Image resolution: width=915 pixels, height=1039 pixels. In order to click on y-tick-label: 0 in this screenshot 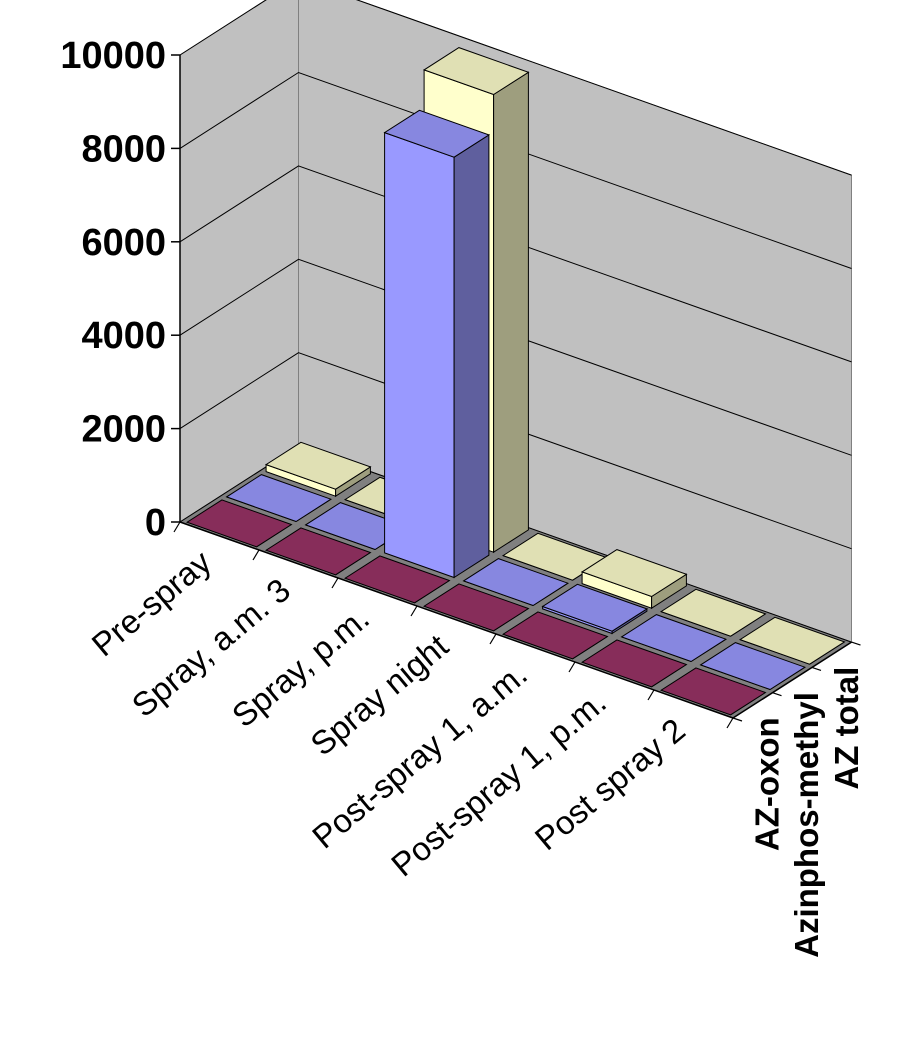, I will do `click(155, 523)`.